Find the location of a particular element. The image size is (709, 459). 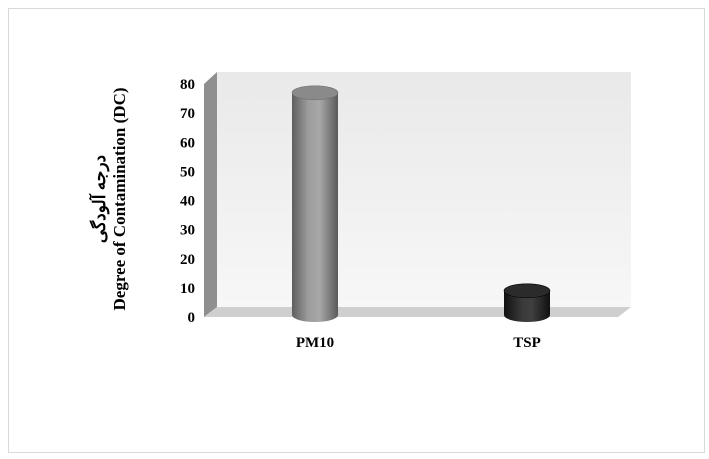

category-label-tsp: TSP is located at coordinates (527, 343).